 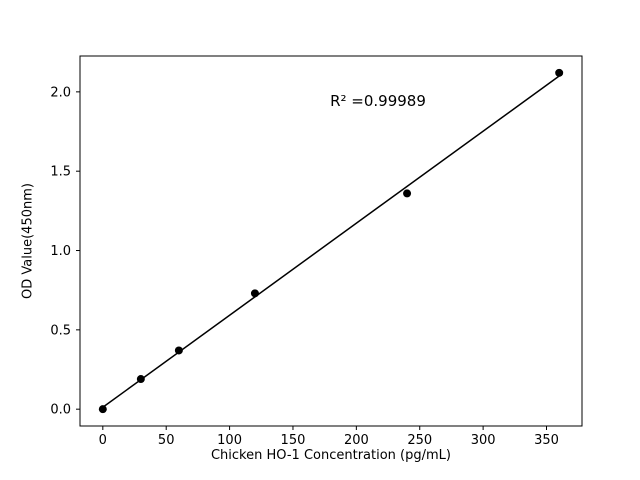 What do you see at coordinates (103, 440) in the screenshot?
I see `x-tick-label: 0` at bounding box center [103, 440].